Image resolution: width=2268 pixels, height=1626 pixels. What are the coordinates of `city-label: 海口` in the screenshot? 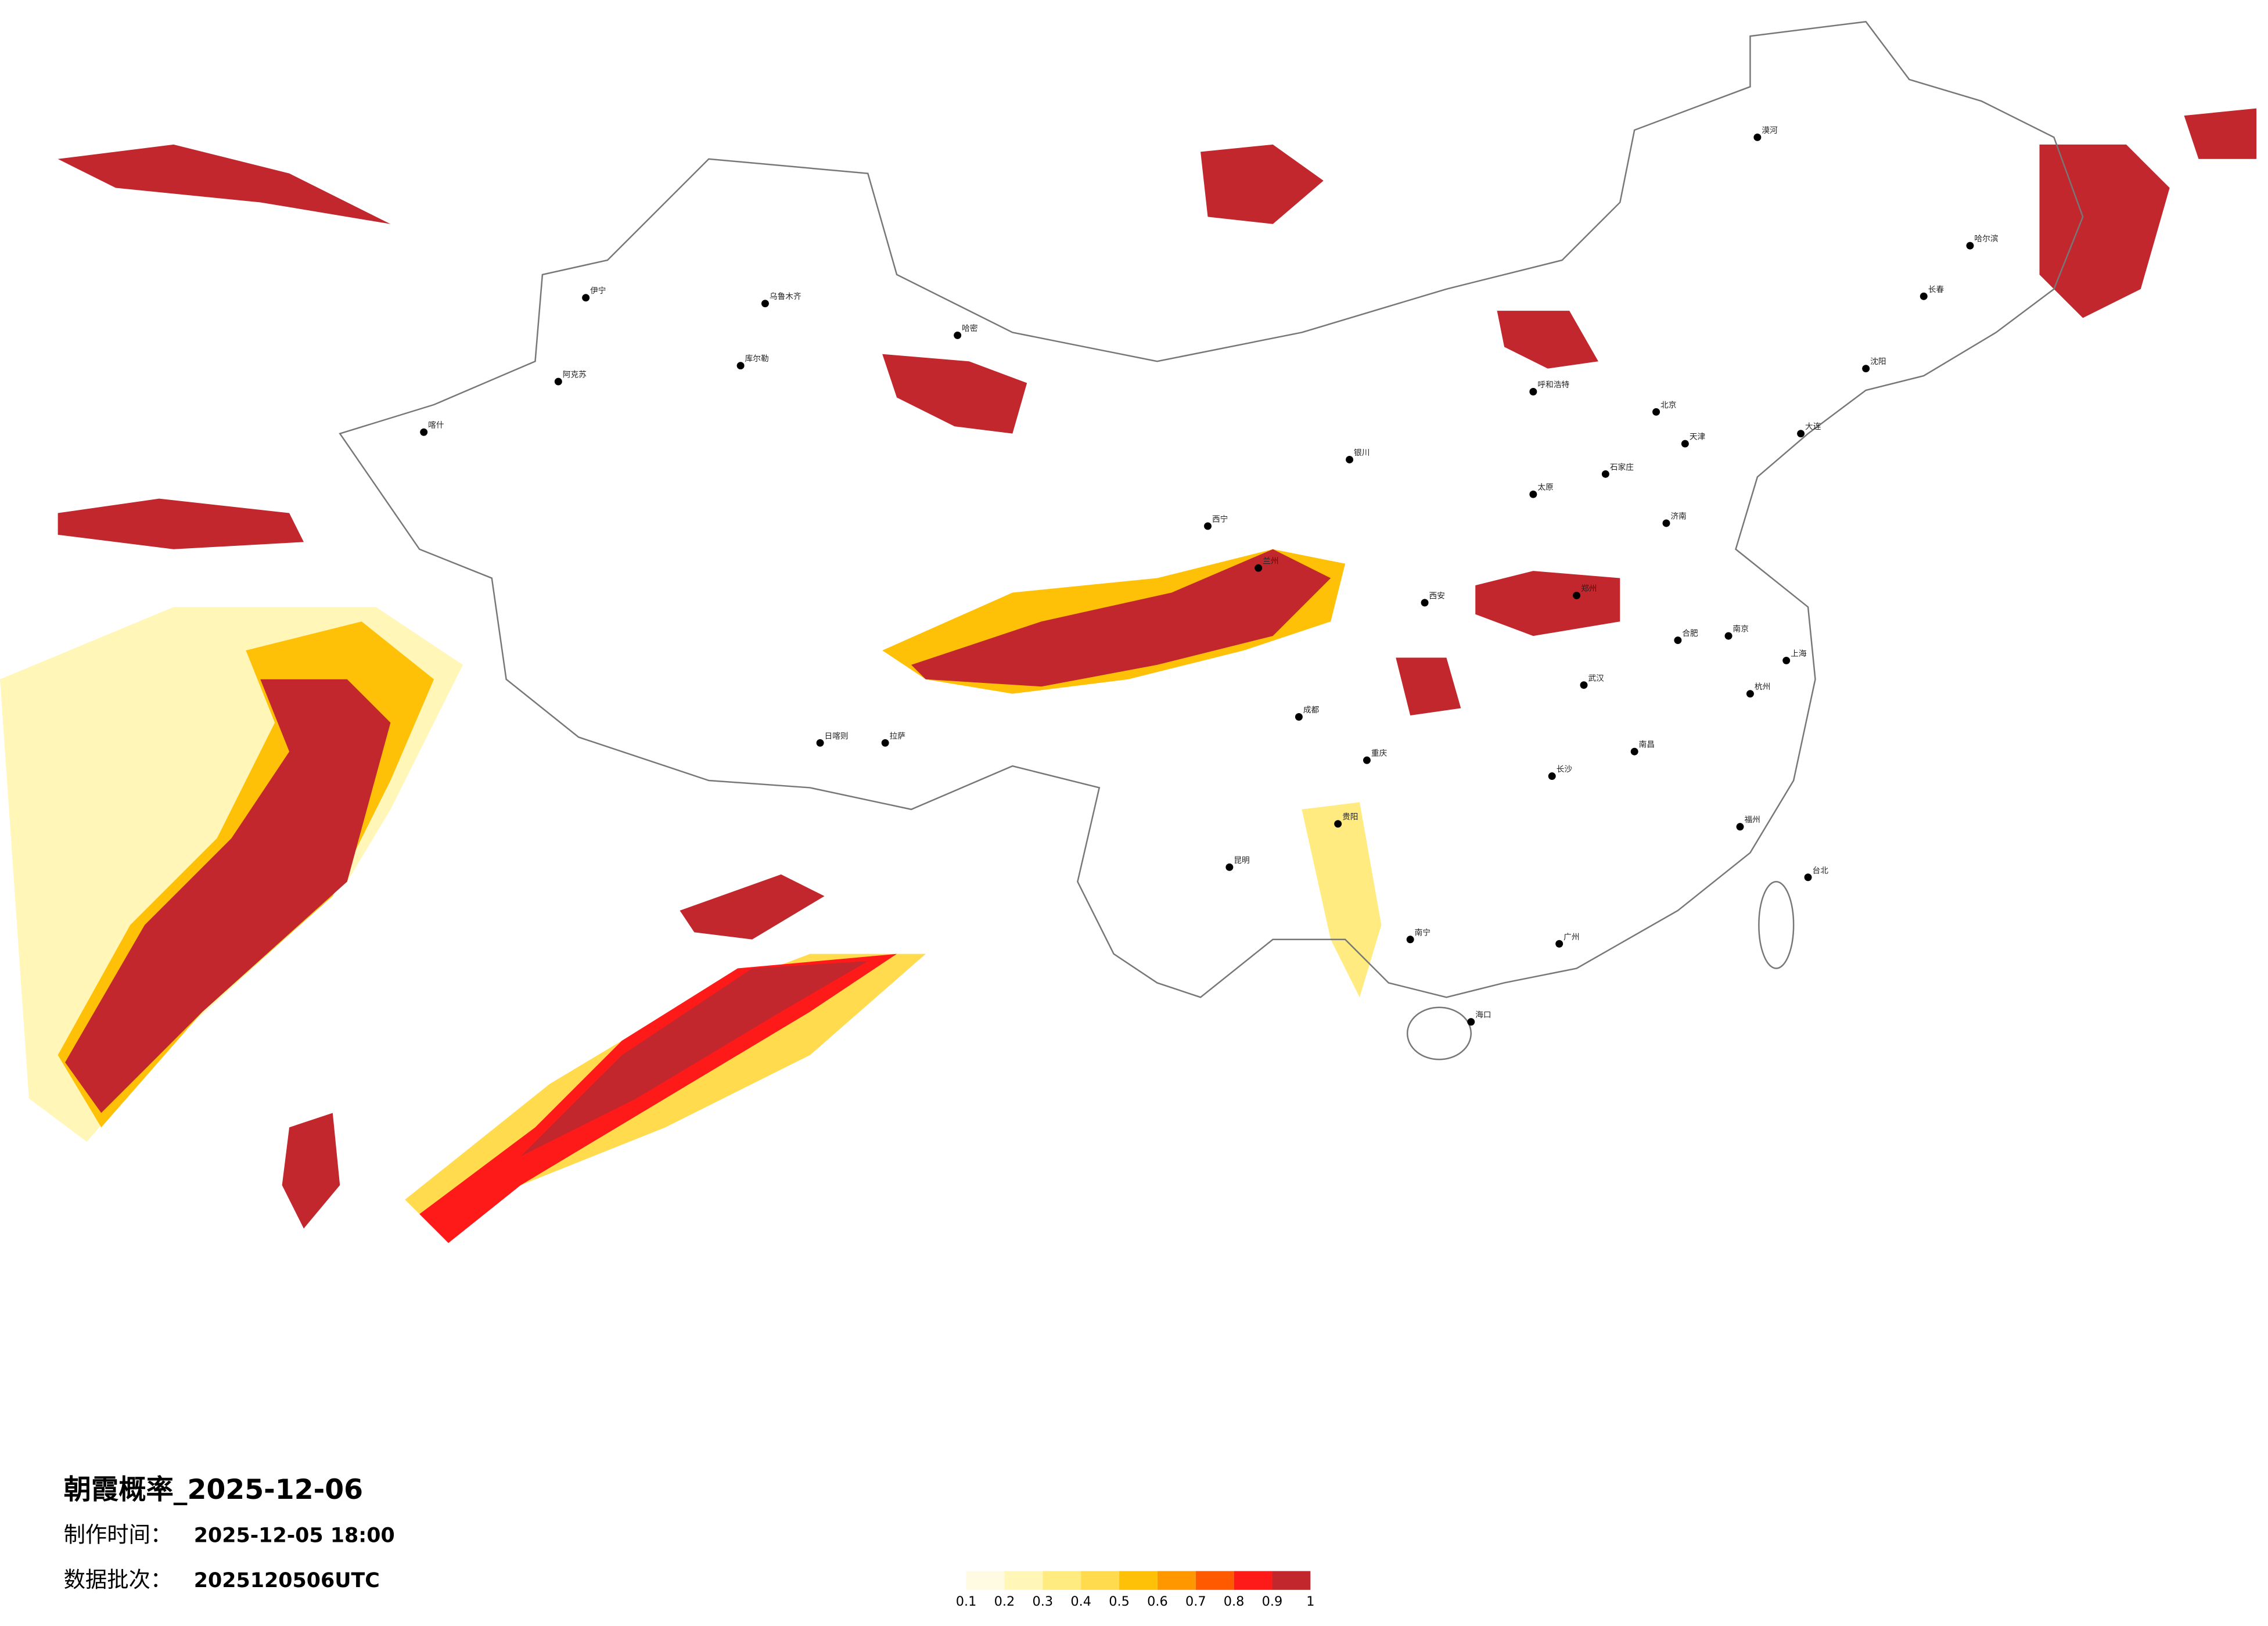 It's located at (1483, 1015).